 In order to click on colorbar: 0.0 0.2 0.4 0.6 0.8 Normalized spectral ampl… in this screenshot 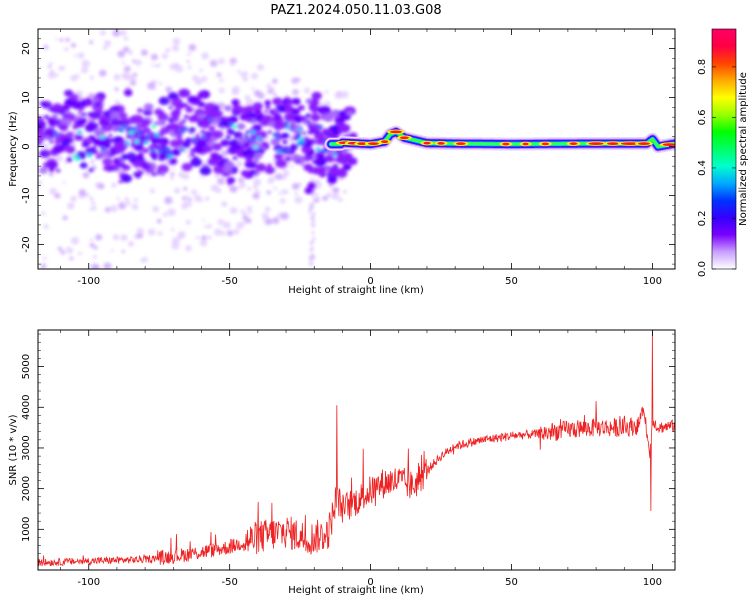, I will do `click(723, 152)`.